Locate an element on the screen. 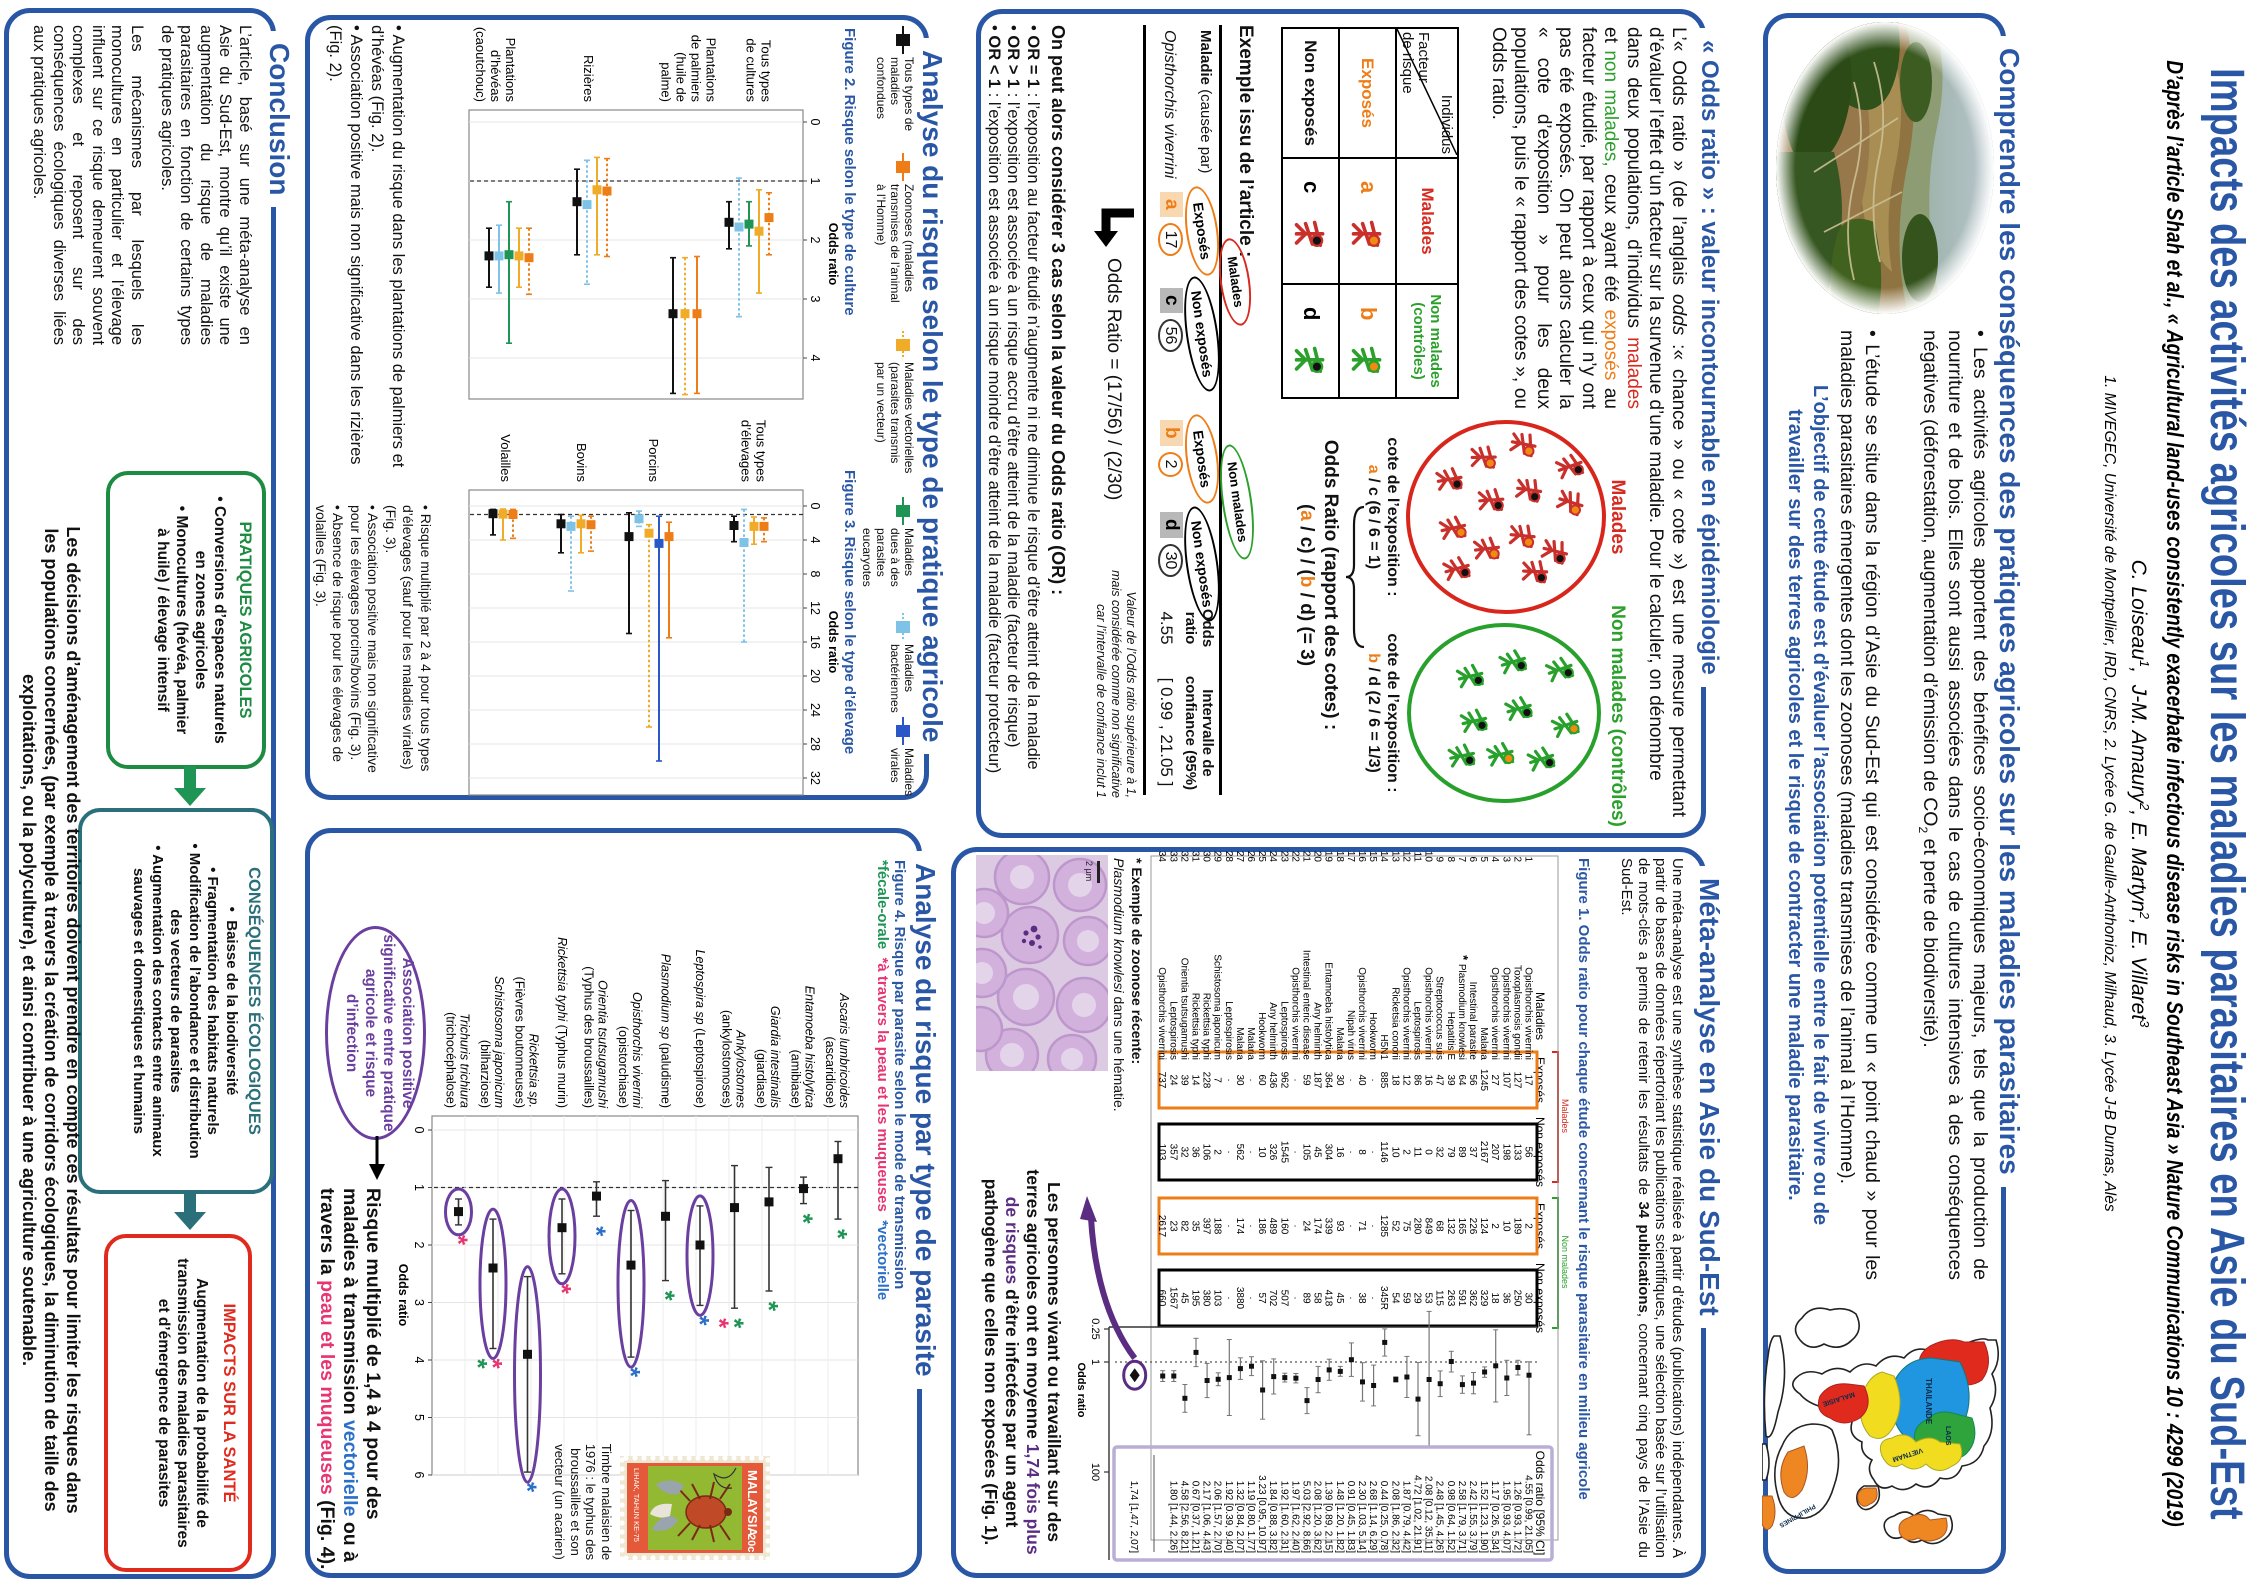 The image size is (2264, 1587). svg-text: Schistosoma japonicum is located at coordinates (499, 1042).